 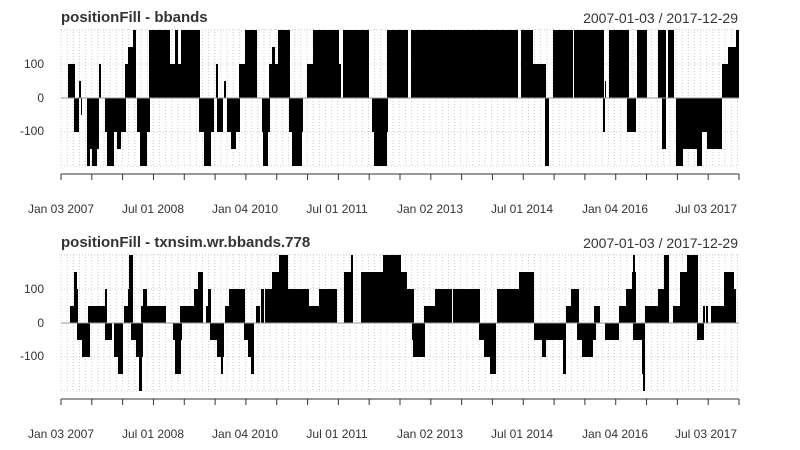 What do you see at coordinates (33, 64) in the screenshot?
I see `y-tick-label: 100` at bounding box center [33, 64].